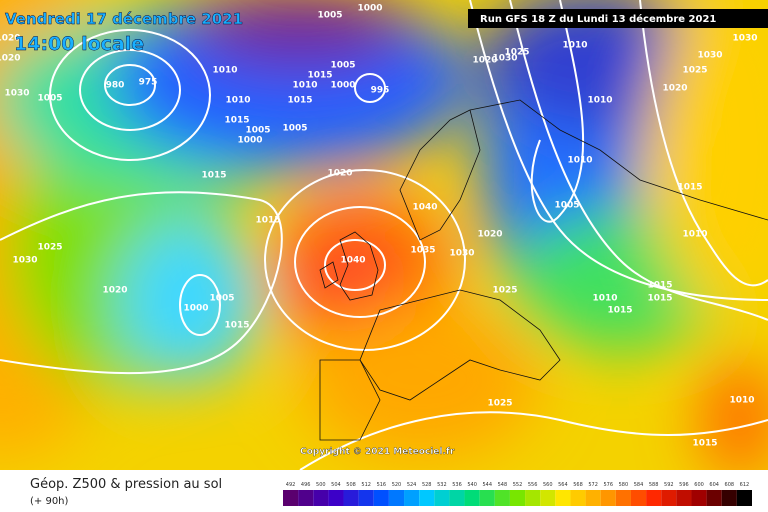 The width and height of the screenshot is (768, 512). Describe the element at coordinates (503, 485) in the screenshot. I see `legend-label: 548` at that location.